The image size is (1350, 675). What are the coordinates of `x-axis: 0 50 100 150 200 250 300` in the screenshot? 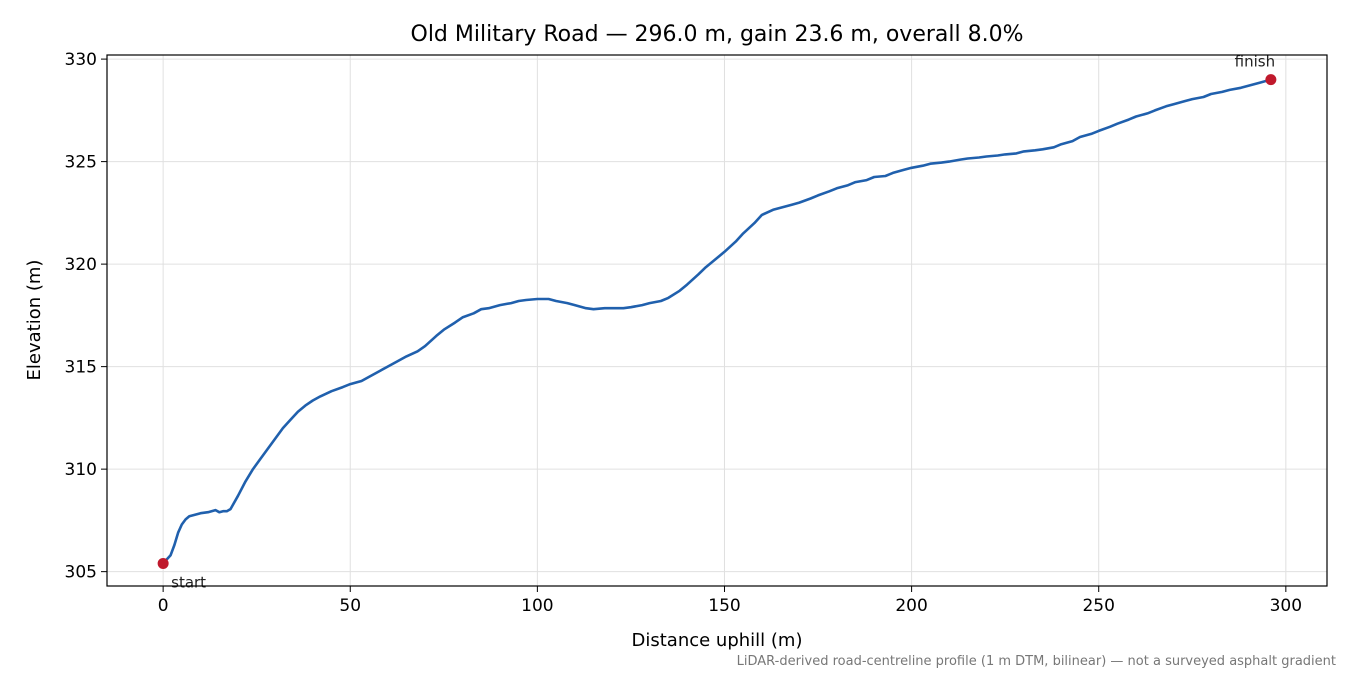 It's located at (730, 601).